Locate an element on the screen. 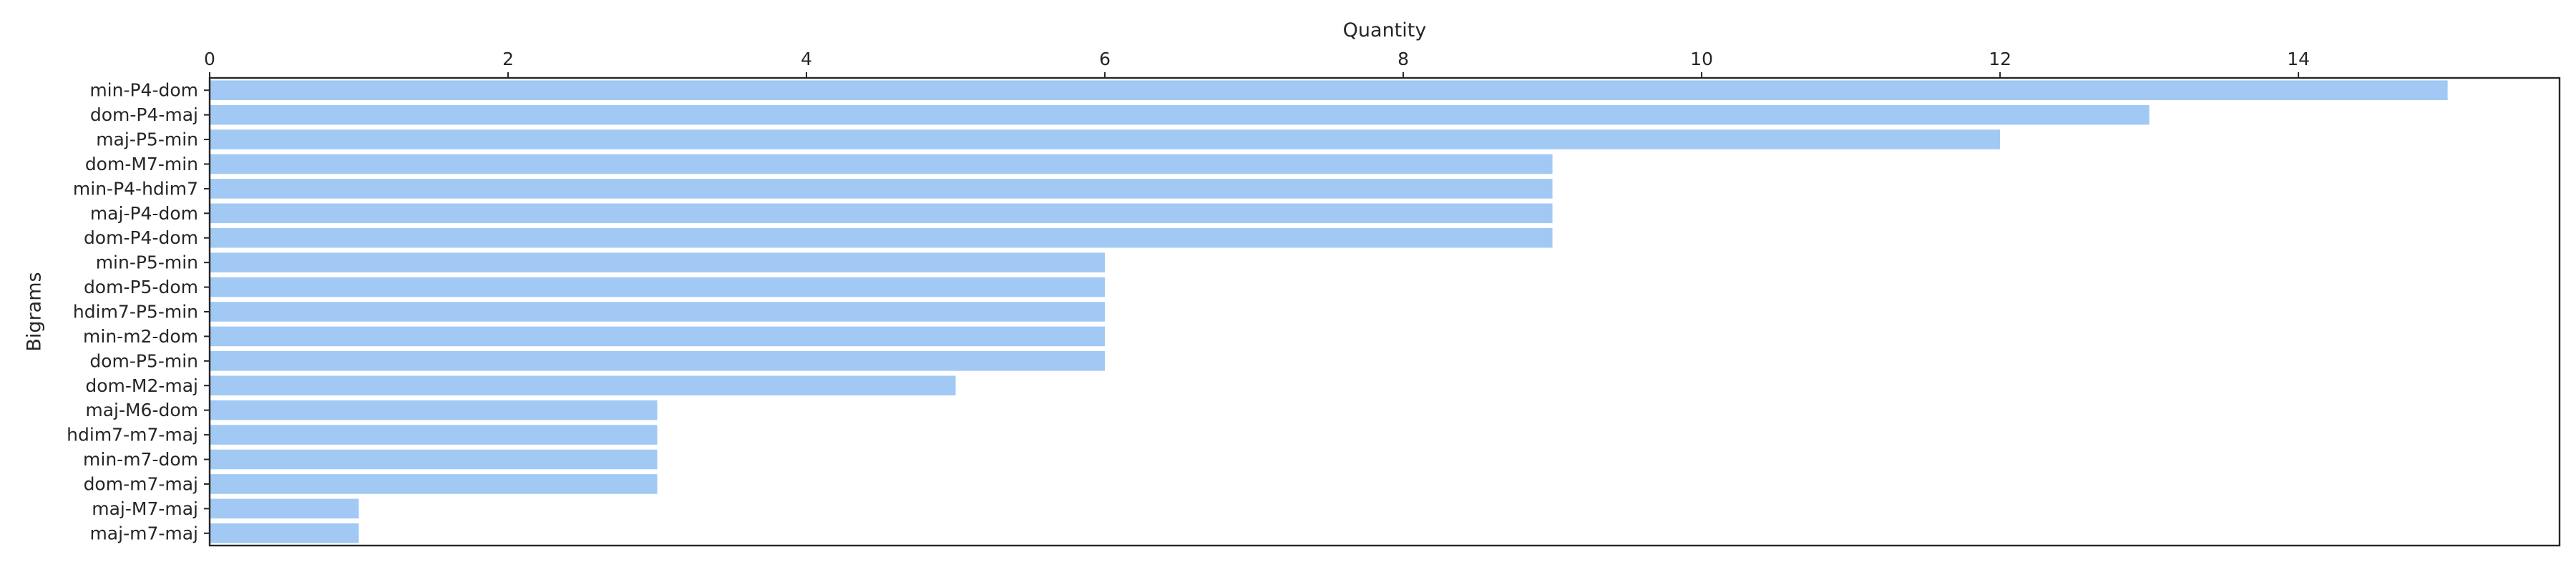 This screenshot has width=2576, height=572. x-axis-label: Quantity is located at coordinates (1385, 30).